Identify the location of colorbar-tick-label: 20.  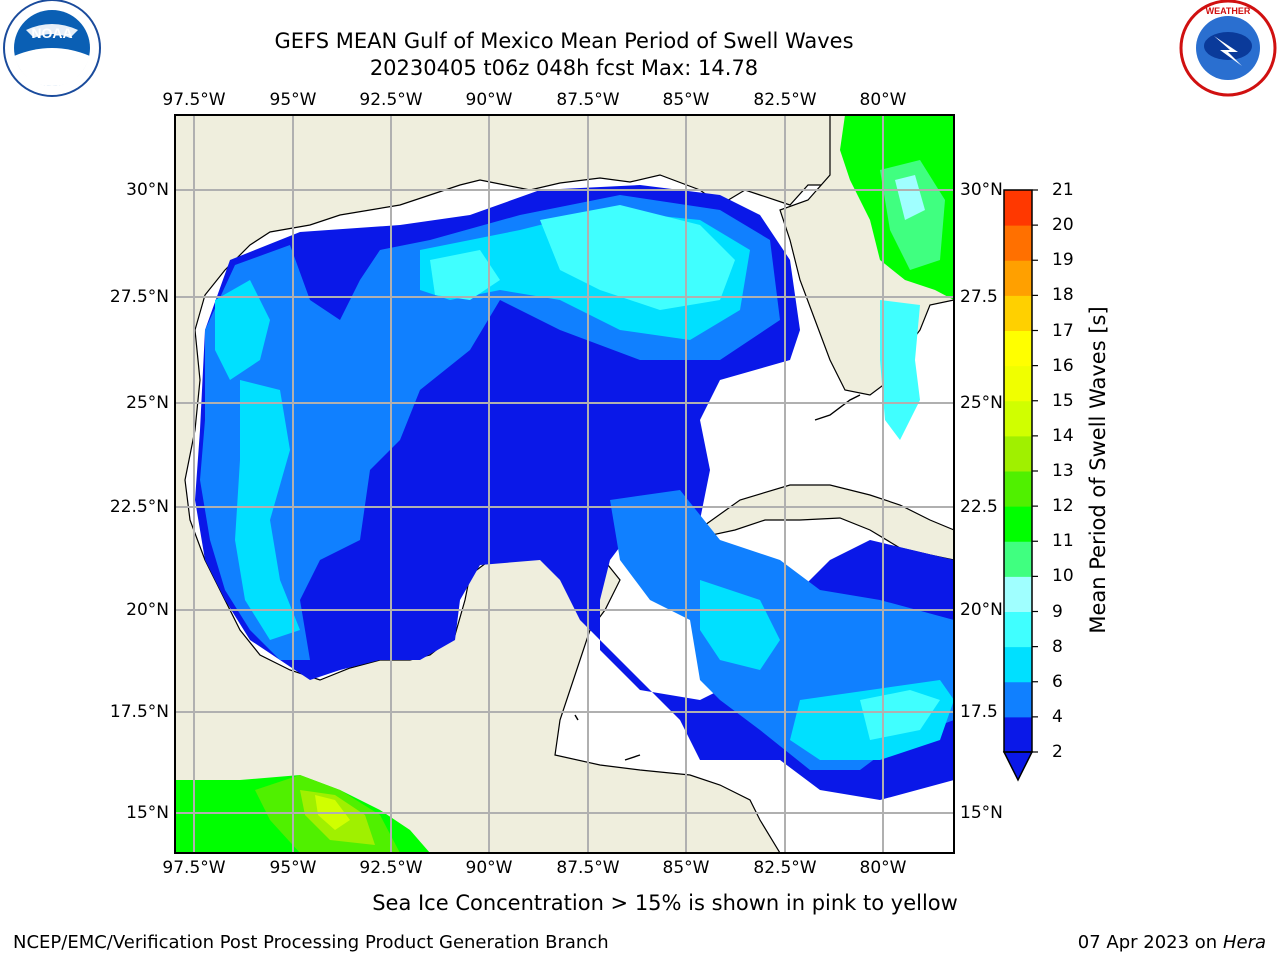
(1063, 225).